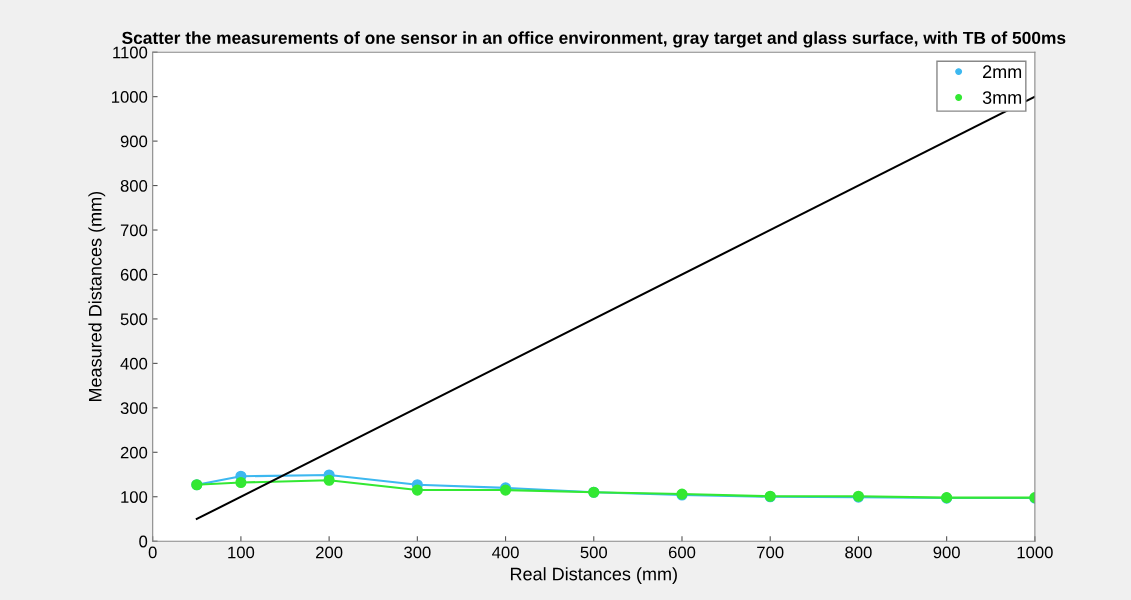 Image resolution: width=1131 pixels, height=600 pixels. What do you see at coordinates (946, 552) in the screenshot?
I see `x-tick-label: 900` at bounding box center [946, 552].